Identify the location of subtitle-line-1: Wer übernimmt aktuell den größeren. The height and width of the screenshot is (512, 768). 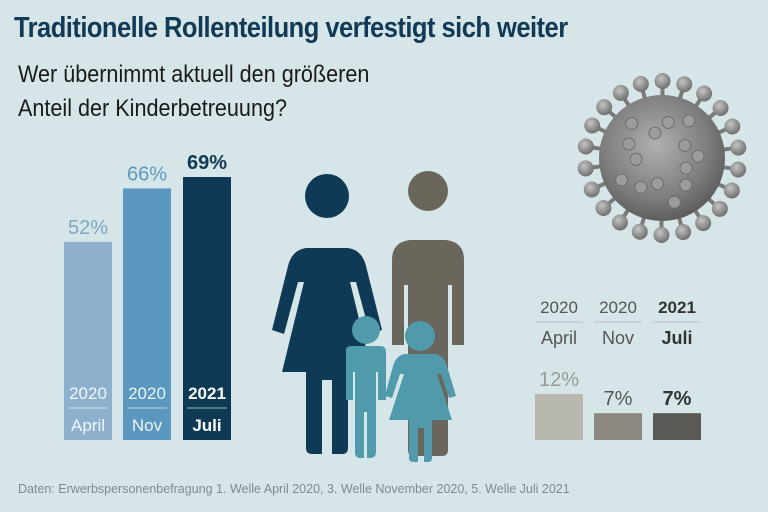
(194, 74).